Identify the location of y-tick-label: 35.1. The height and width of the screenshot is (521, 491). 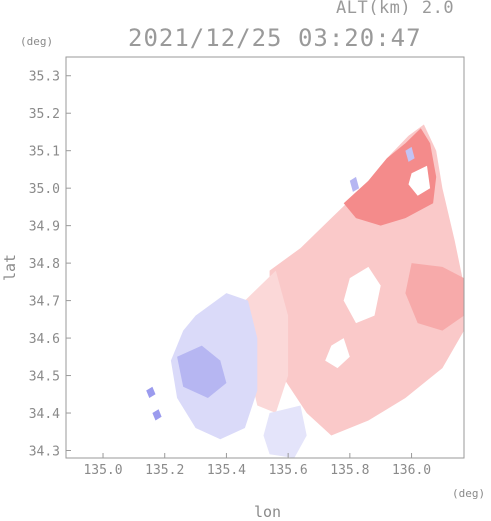
(44, 152).